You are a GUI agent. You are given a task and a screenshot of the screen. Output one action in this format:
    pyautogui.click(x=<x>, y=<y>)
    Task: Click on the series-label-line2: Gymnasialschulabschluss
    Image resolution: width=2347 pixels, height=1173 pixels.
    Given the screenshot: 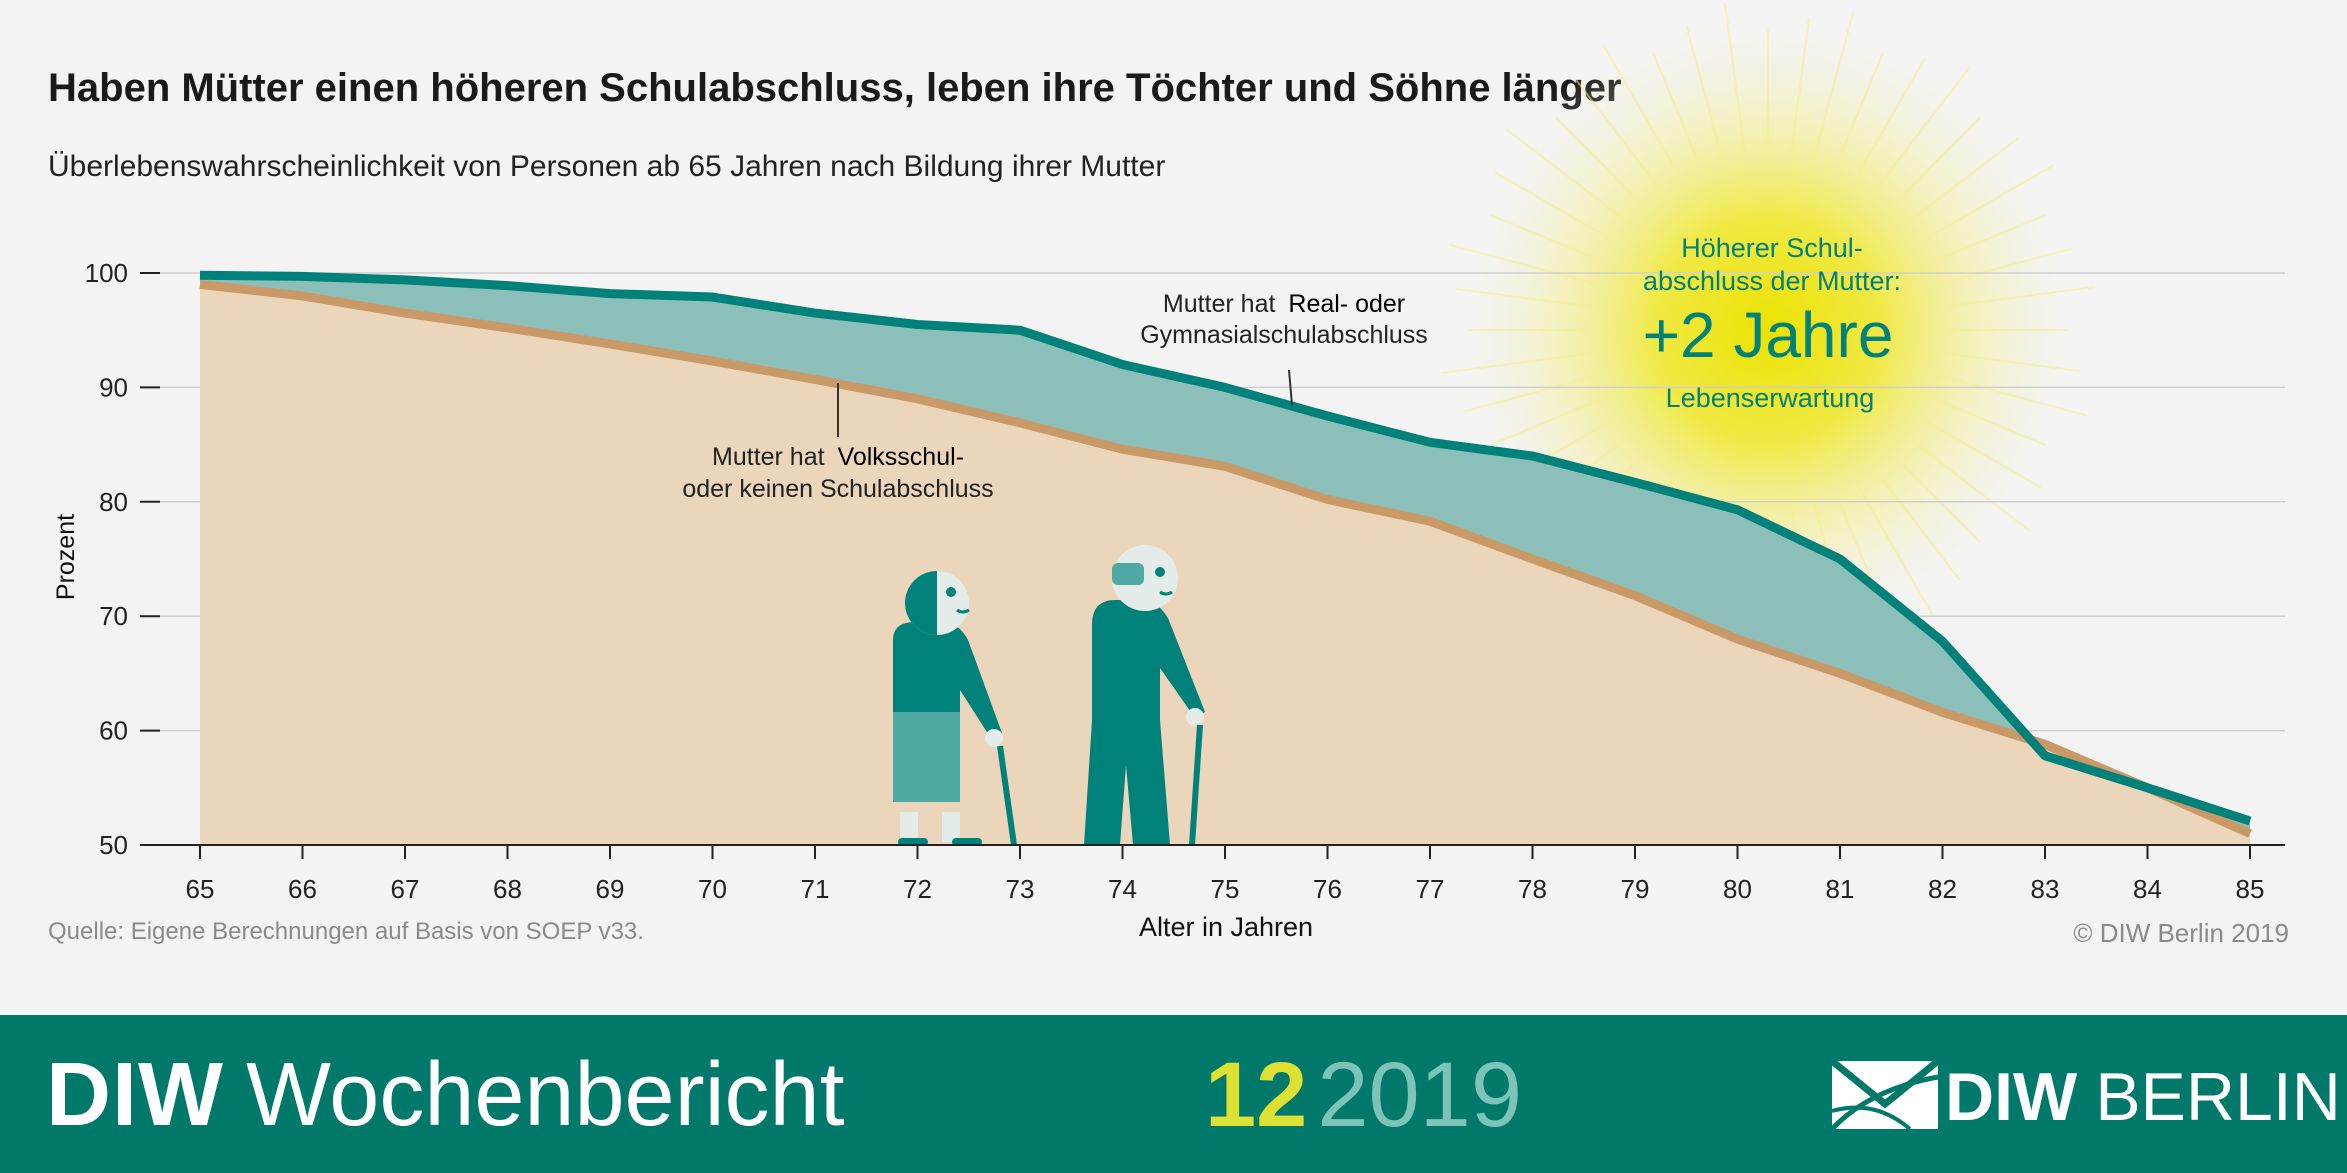 What is the action you would take?
    pyautogui.click(x=1284, y=335)
    